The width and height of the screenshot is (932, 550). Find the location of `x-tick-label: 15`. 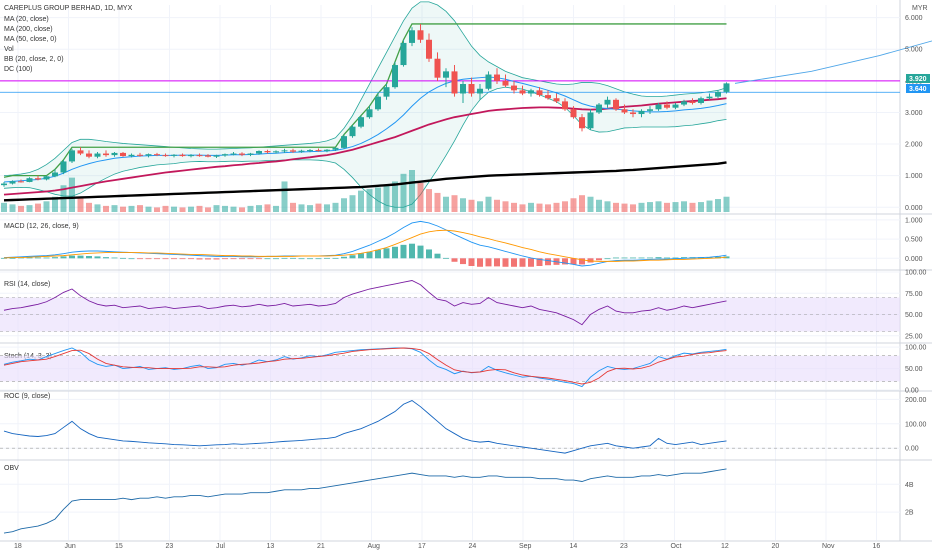

x-tick-label: 15 is located at coordinates (119, 546).